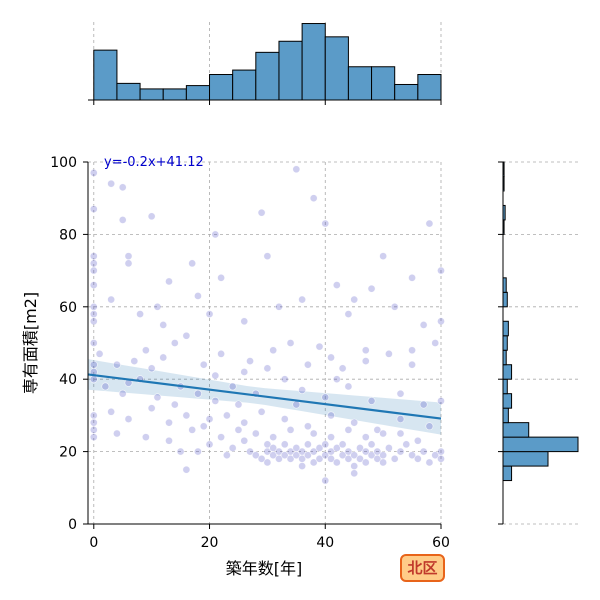 The width and height of the screenshot is (600, 600). Describe the element at coordinates (154, 162) in the screenshot. I see `regression-equation: y=-0.2x+41.12` at that location.